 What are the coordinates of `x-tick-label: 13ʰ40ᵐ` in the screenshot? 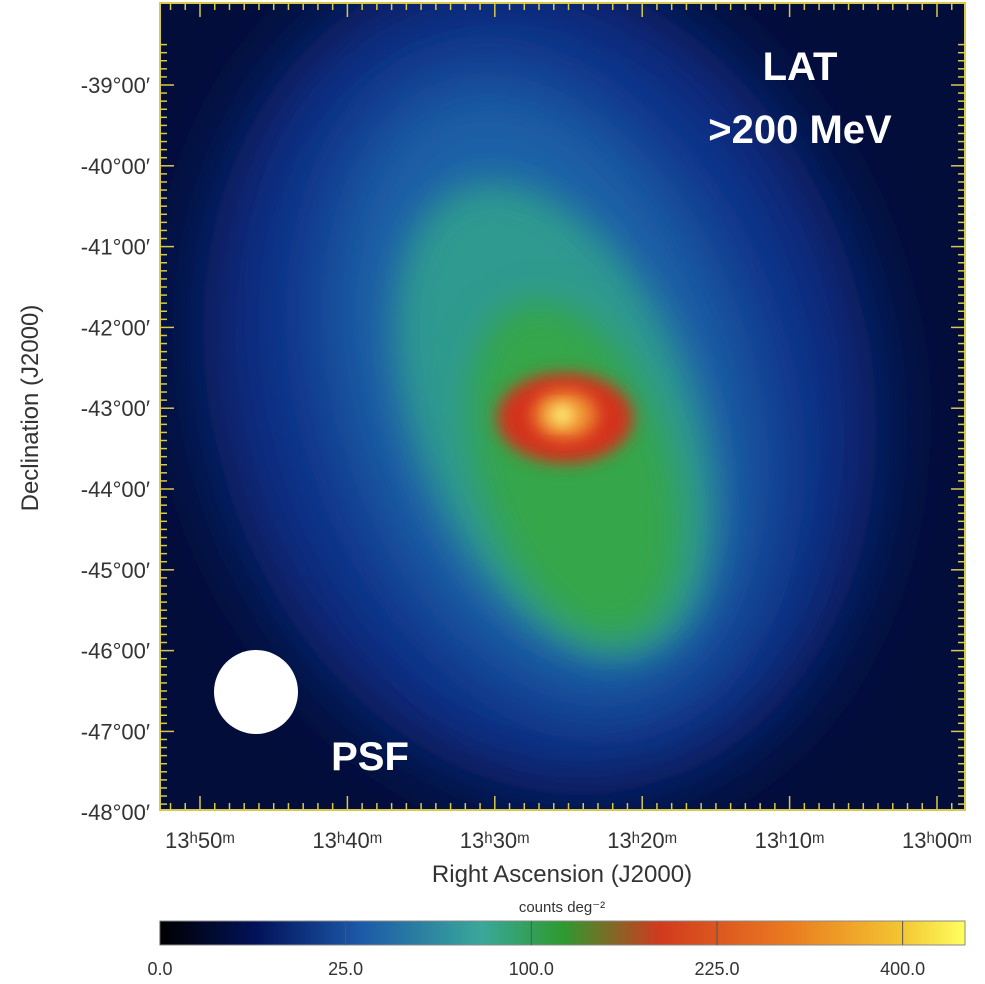 It's located at (347, 840).